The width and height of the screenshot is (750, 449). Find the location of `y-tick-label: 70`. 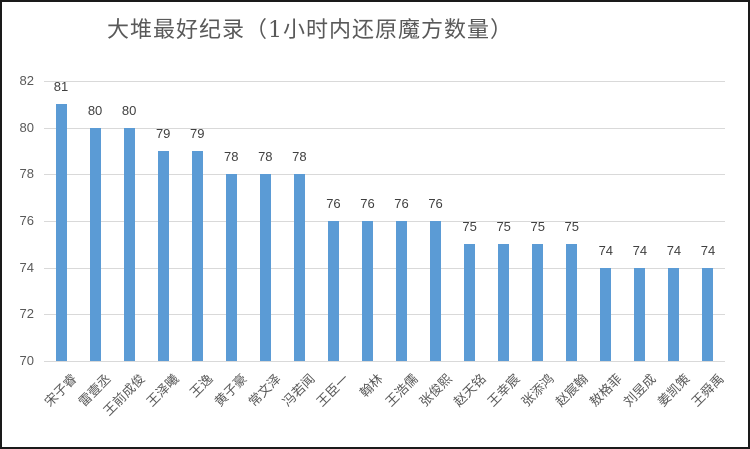

y-tick-label: 70 is located at coordinates (26, 360).